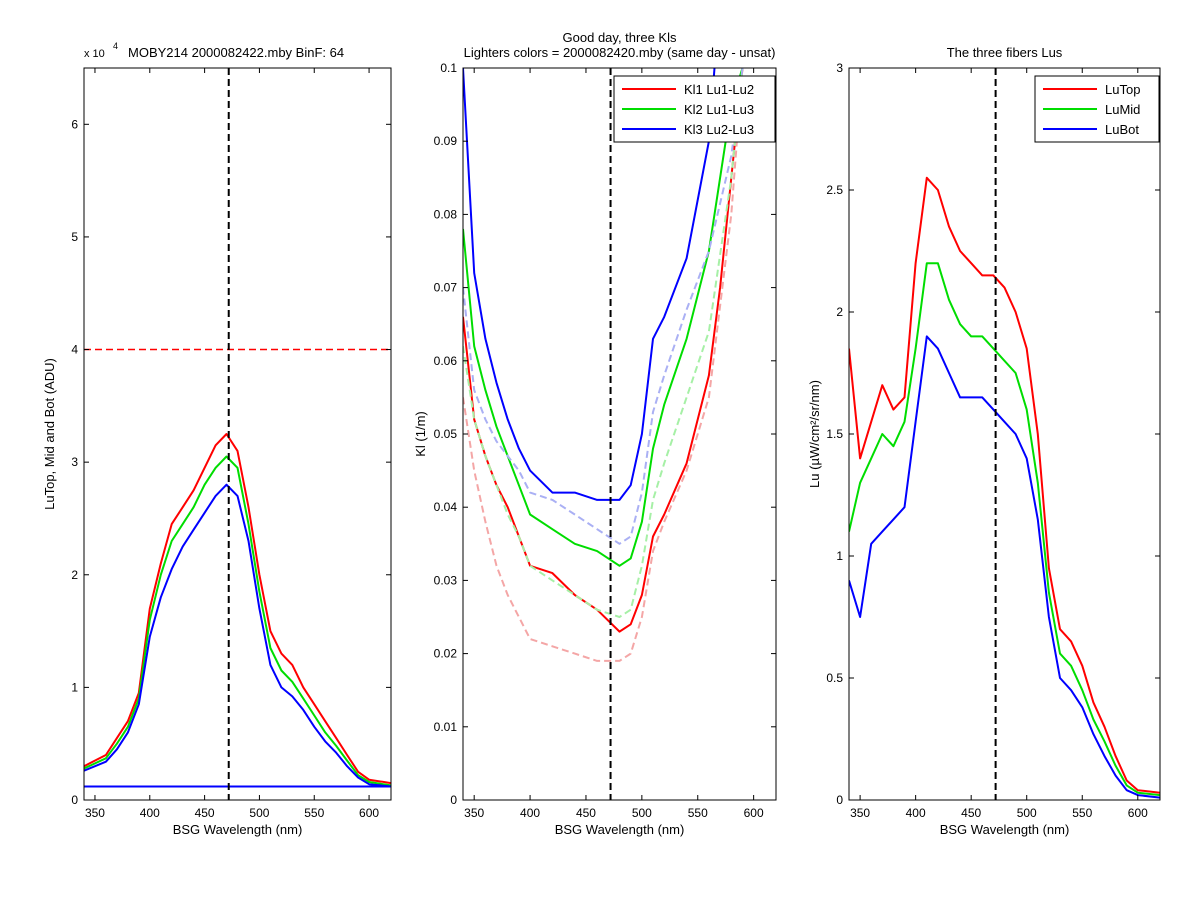  I want to click on y-tick-label: 0.04, so click(446, 507).